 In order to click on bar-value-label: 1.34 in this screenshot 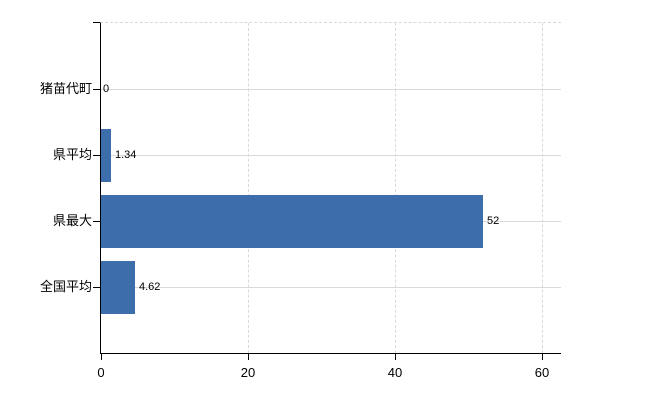, I will do `click(126, 155)`.